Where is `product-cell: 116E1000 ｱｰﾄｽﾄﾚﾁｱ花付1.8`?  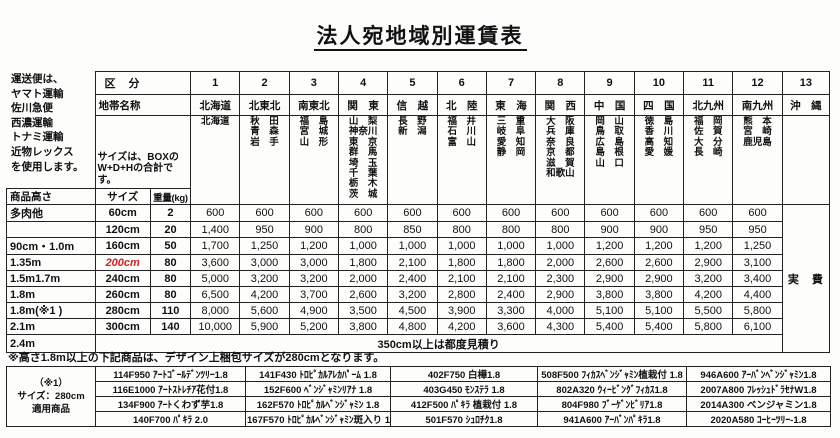 product-cell: 116E1000 ｱｰﾄｽﾄﾚﾁｱ花付1.8 is located at coordinates (170, 389).